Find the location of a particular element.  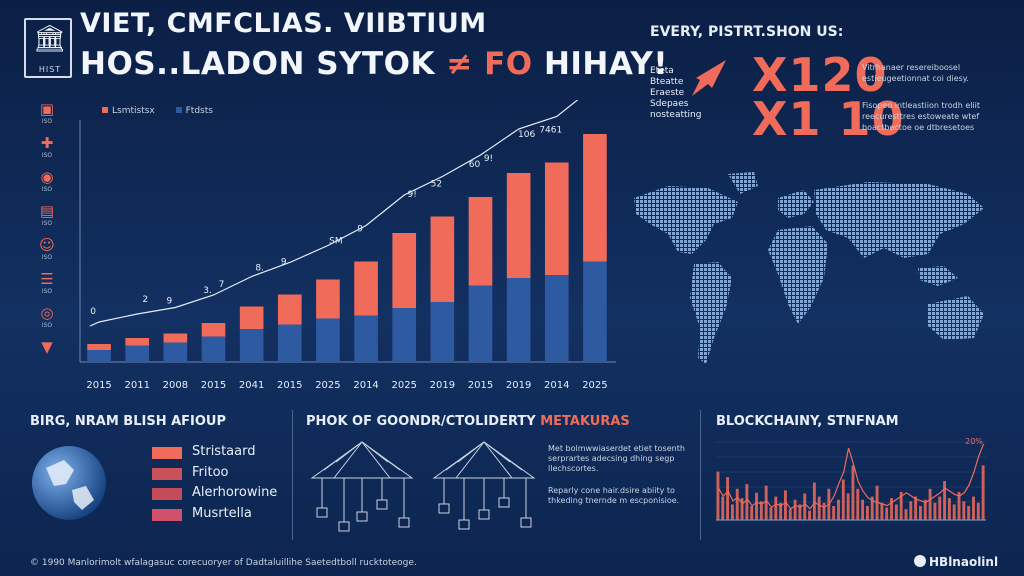

continent-africa is located at coordinates (798, 275).